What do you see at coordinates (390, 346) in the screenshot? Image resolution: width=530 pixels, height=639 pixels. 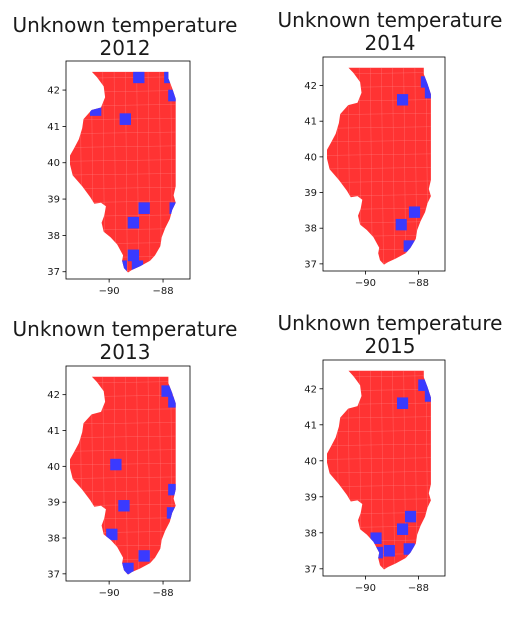 I see `title-line-2: 2015` at bounding box center [390, 346].